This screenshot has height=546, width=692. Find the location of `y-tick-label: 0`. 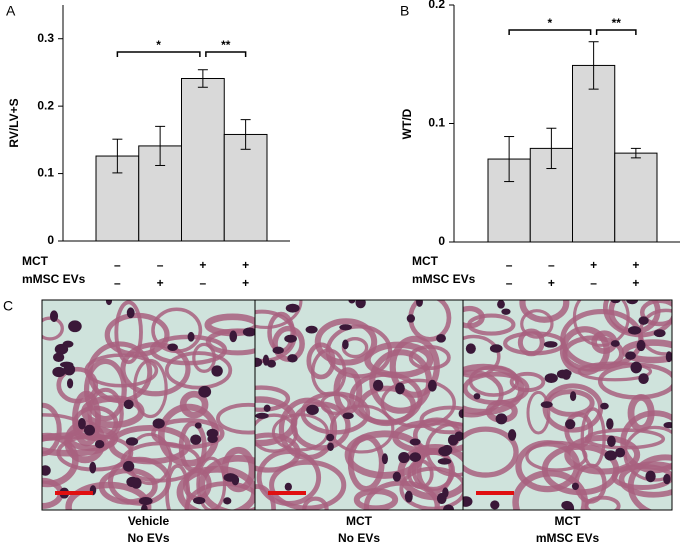

y-tick-label: 0 is located at coordinates (50, 240).